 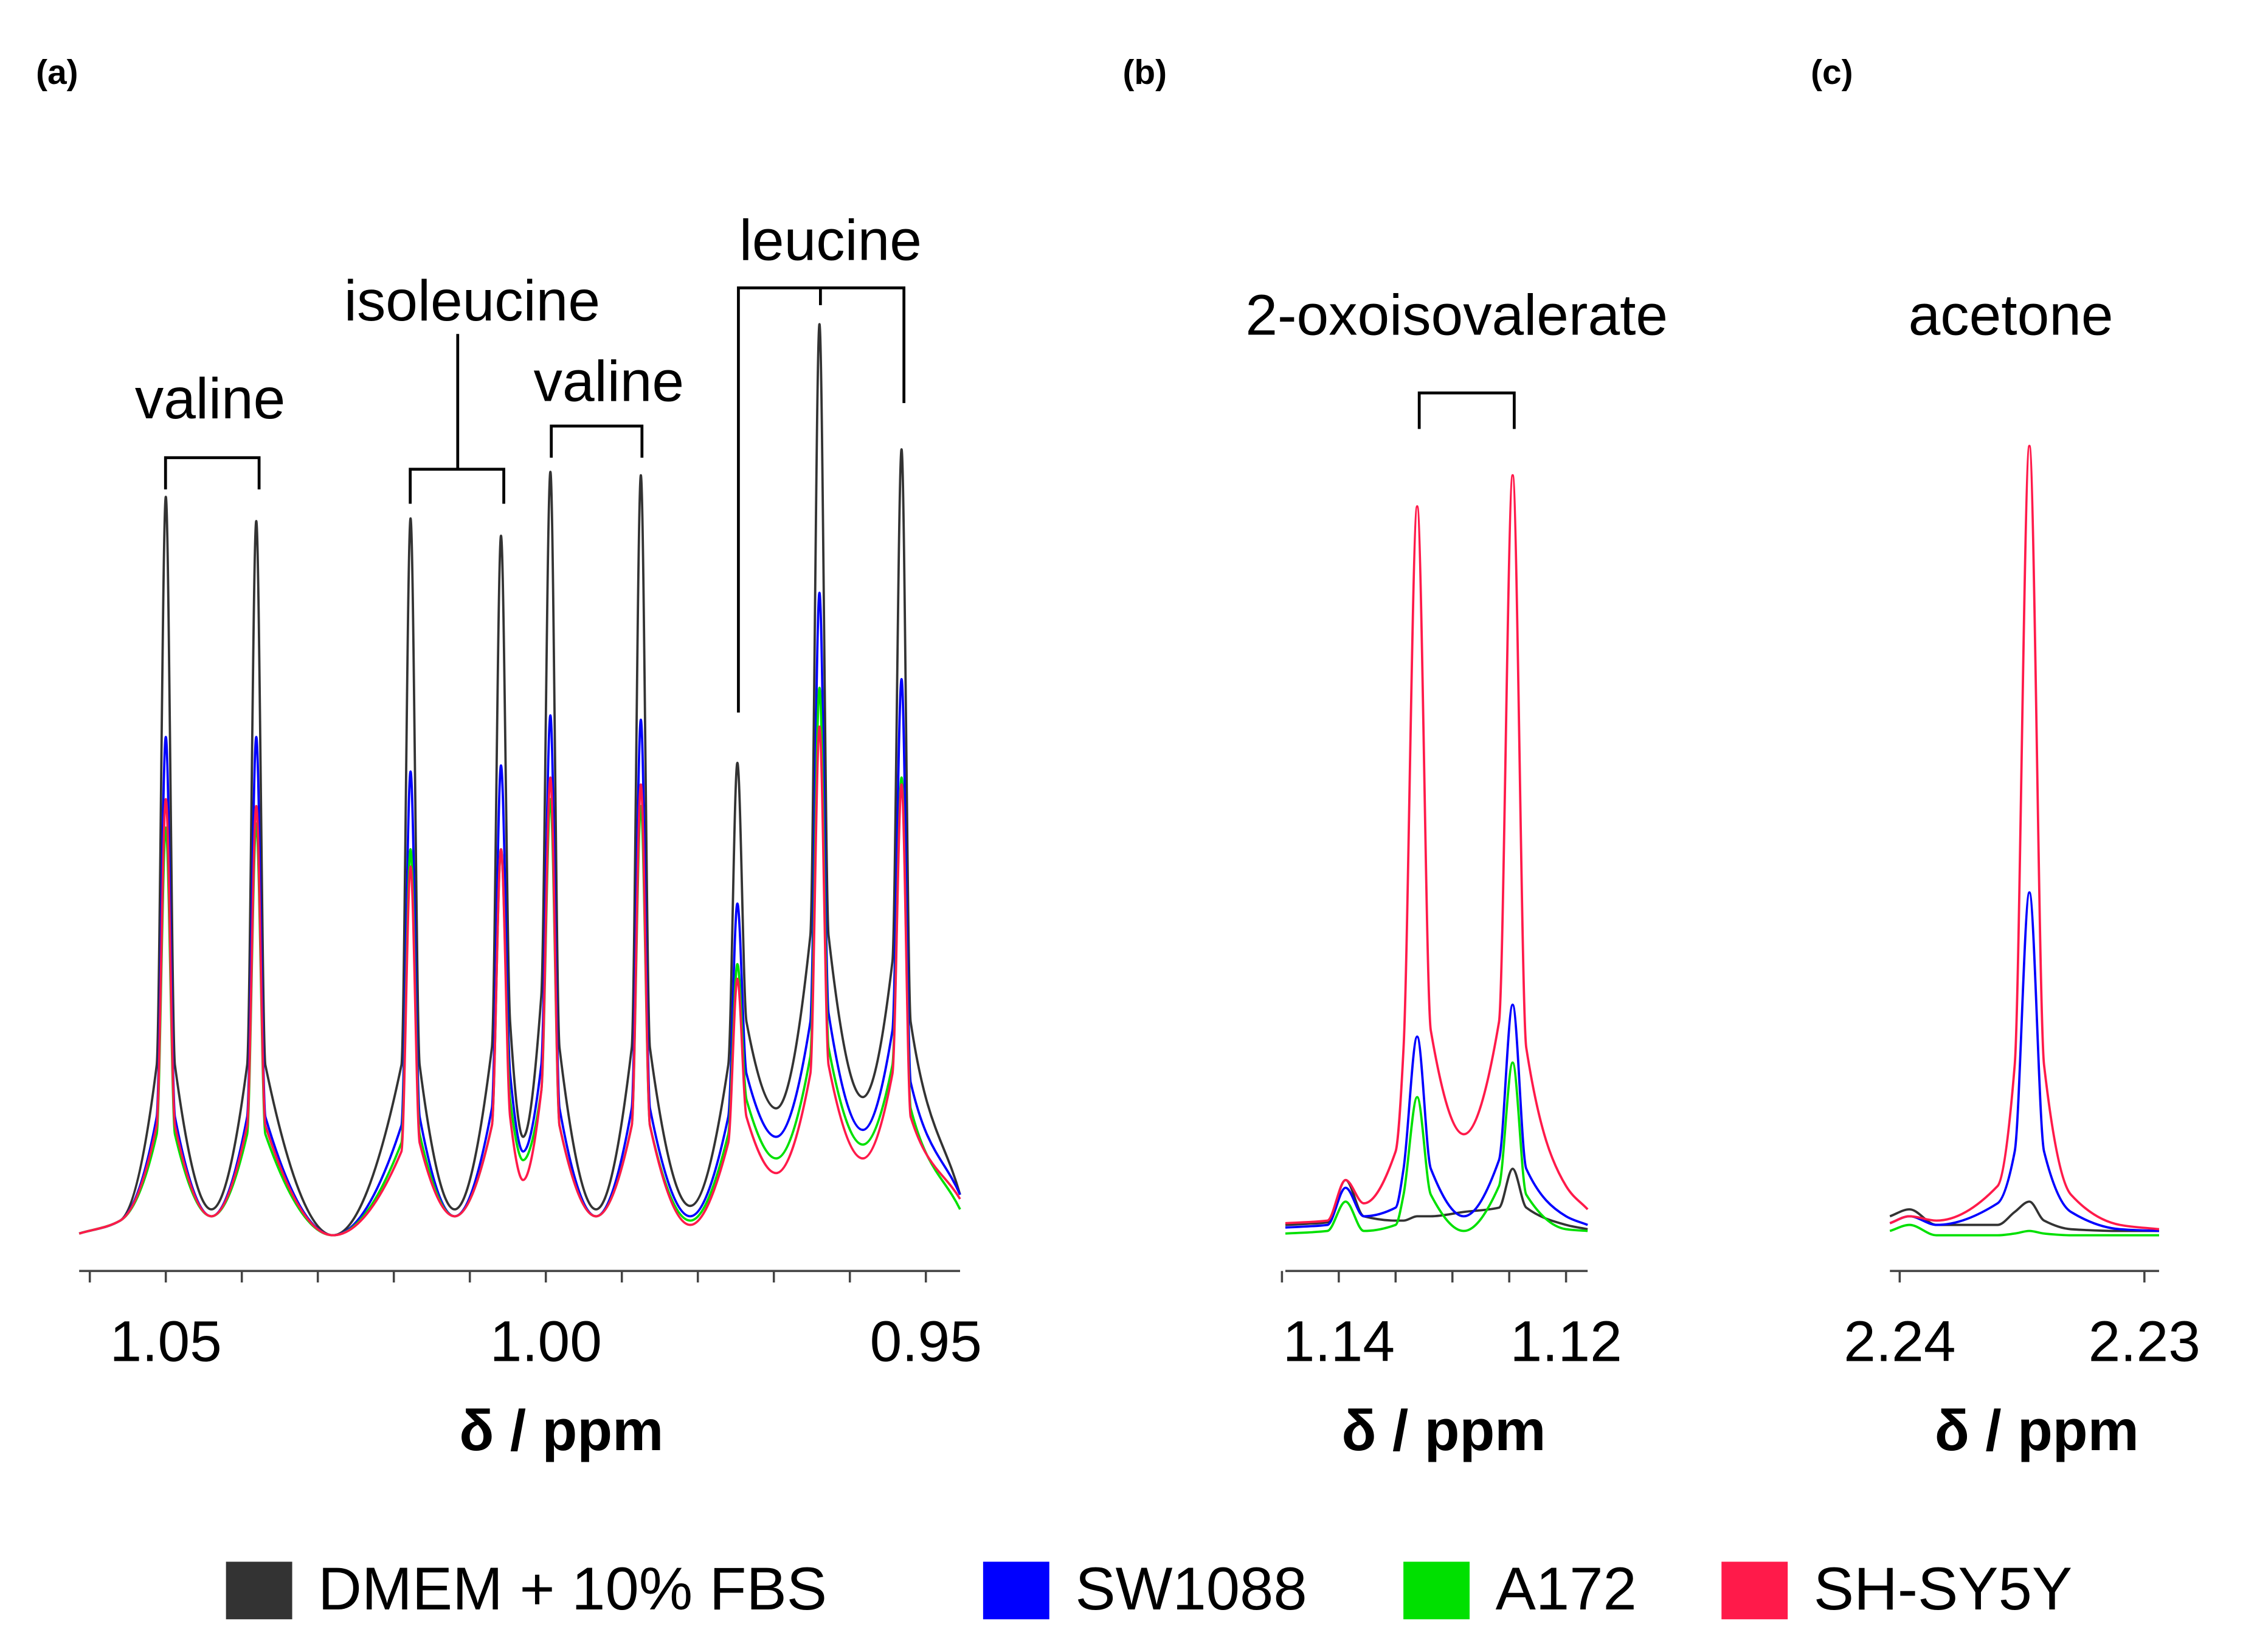 I want to click on legend-label: DMEM + 10% FBS, so click(x=572, y=1589).